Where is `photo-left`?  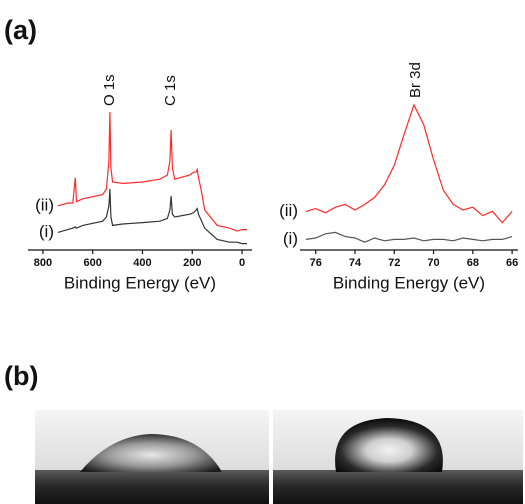
photo-left is located at coordinates (152, 457).